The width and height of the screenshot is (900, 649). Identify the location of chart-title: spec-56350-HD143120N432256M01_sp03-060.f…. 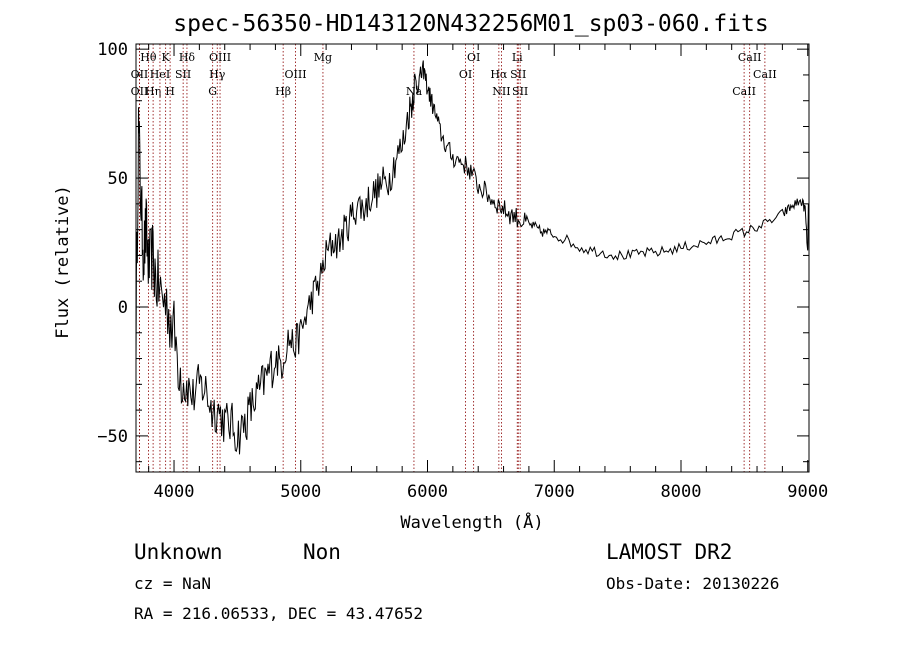
(470, 24).